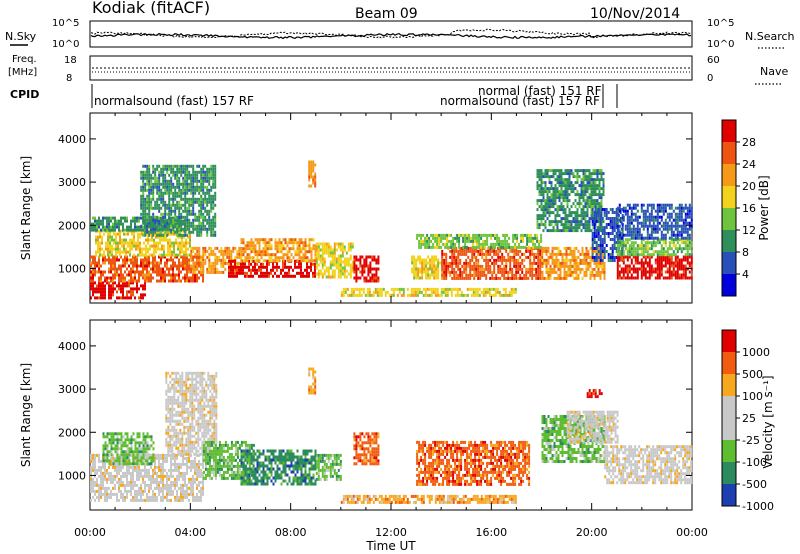 The height and width of the screenshot is (554, 800). What do you see at coordinates (24, 94) in the screenshot?
I see `cpid-label: CPID` at bounding box center [24, 94].